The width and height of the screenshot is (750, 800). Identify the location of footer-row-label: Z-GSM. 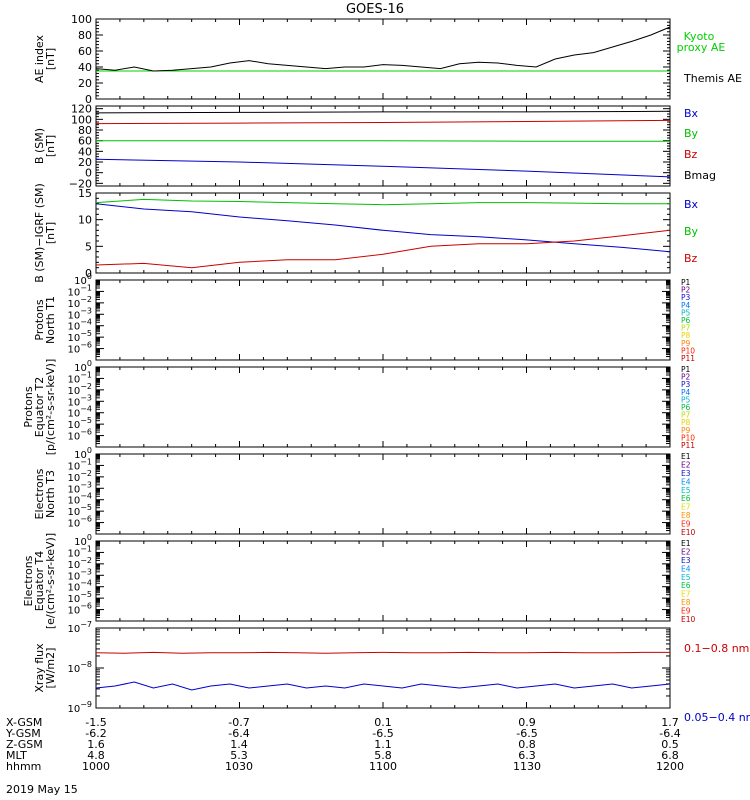
(24, 744).